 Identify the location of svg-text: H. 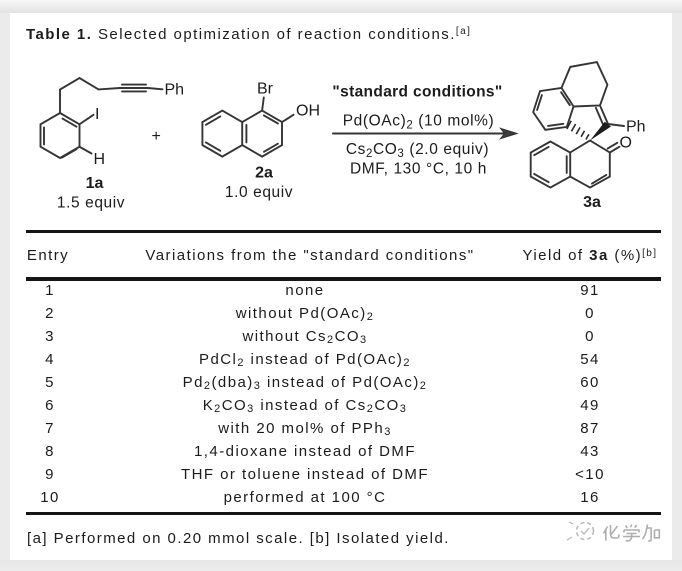
(100, 159).